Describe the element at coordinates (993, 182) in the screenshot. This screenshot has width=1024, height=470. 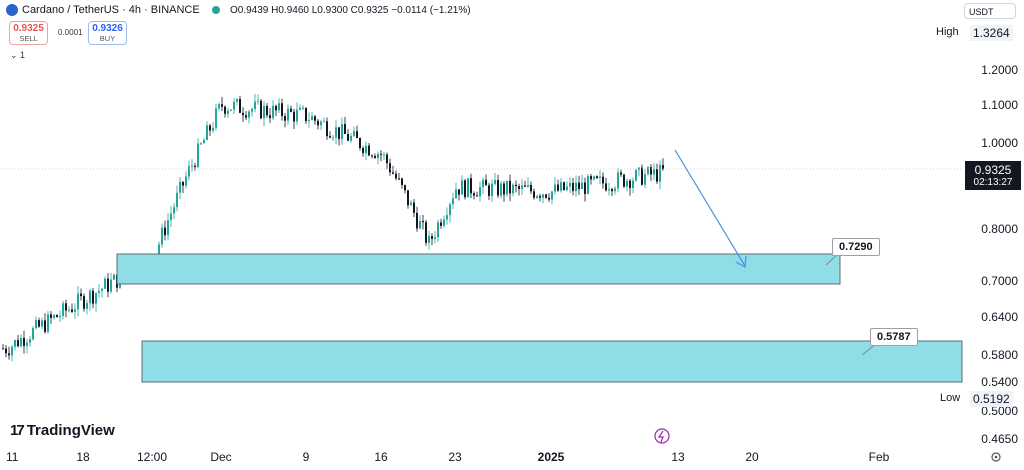
I see `bar-countdown: 02:13:27` at that location.